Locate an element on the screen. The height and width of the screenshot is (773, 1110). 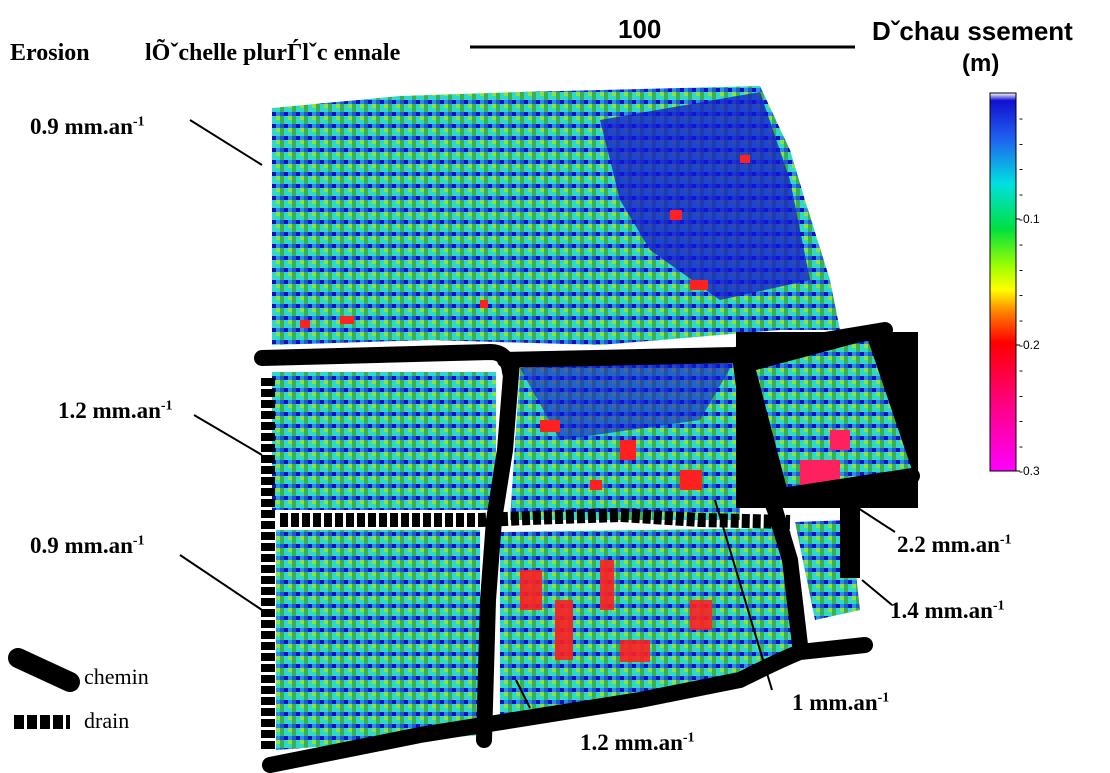
colorbar-title: Dˇchau ssement is located at coordinates (972, 31).